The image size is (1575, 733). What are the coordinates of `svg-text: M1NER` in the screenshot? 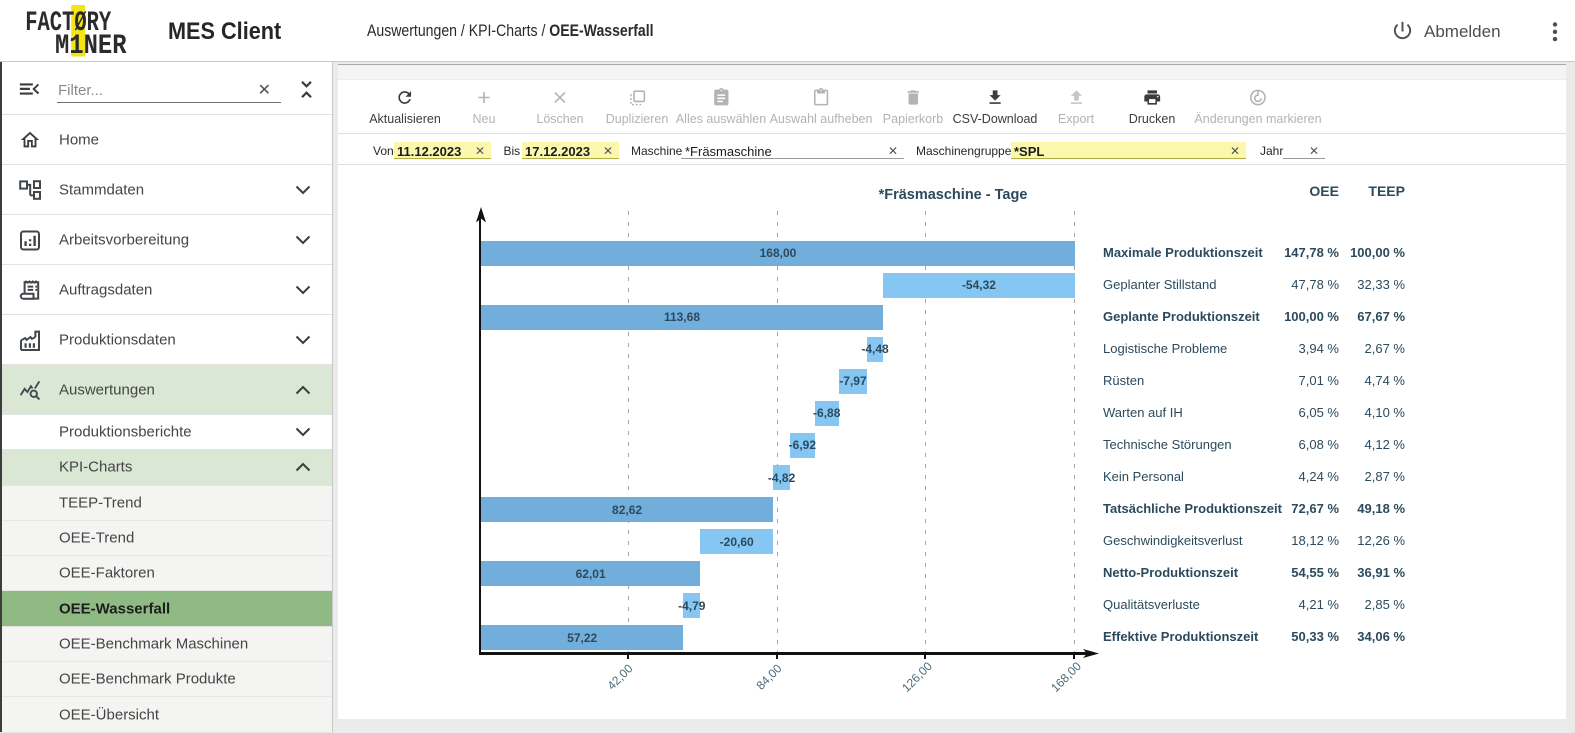 It's located at (91, 46).